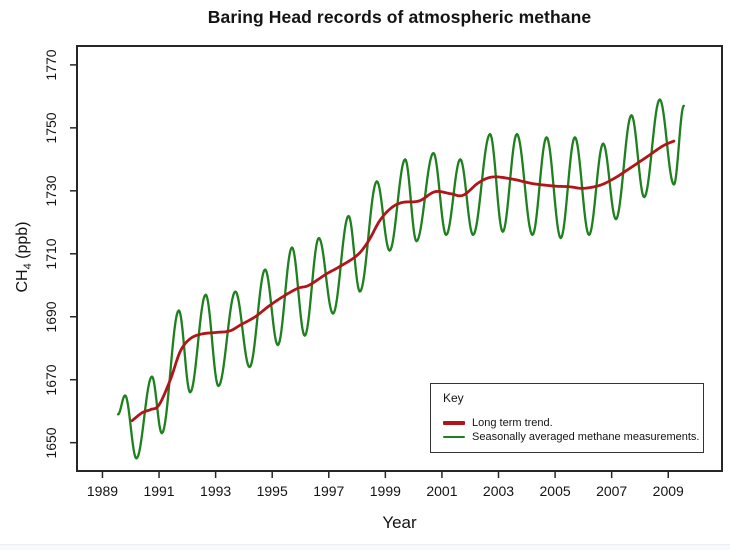 The width and height of the screenshot is (730, 550). I want to click on y-tick-label: 1710, so click(51, 254).